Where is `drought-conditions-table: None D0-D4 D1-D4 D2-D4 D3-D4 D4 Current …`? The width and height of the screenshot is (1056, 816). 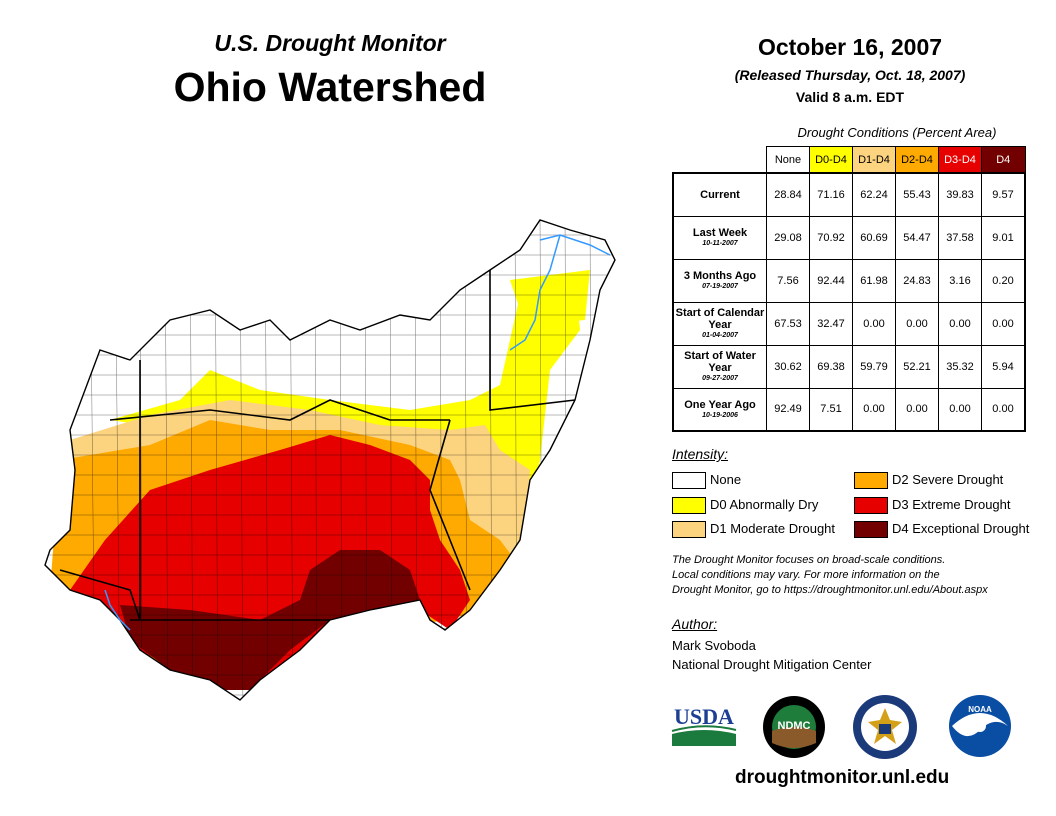
drought-conditions-table: None D0-D4 D1-D4 D2-D4 D3-D4 D4 Current … is located at coordinates (849, 289).